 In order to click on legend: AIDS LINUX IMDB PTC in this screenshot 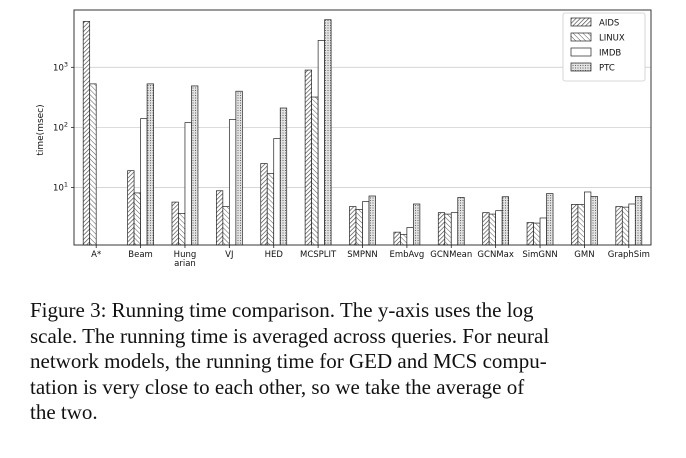, I will do `click(604, 47)`.